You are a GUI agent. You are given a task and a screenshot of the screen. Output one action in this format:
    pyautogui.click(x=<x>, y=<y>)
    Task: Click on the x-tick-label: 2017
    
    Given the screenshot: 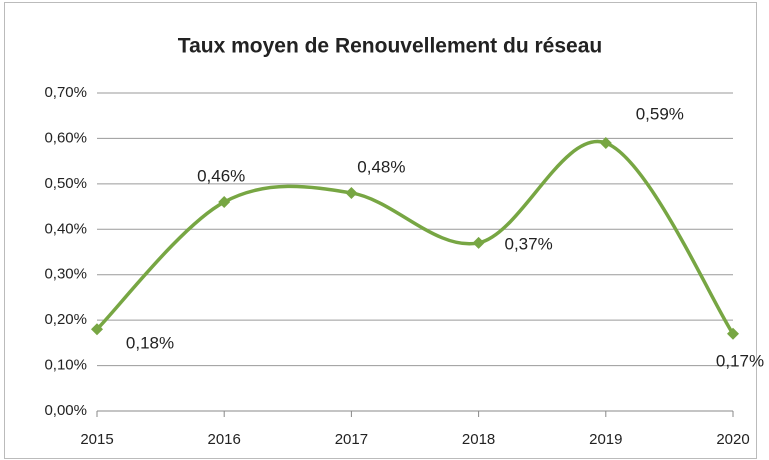 What is the action you would take?
    pyautogui.click(x=351, y=439)
    